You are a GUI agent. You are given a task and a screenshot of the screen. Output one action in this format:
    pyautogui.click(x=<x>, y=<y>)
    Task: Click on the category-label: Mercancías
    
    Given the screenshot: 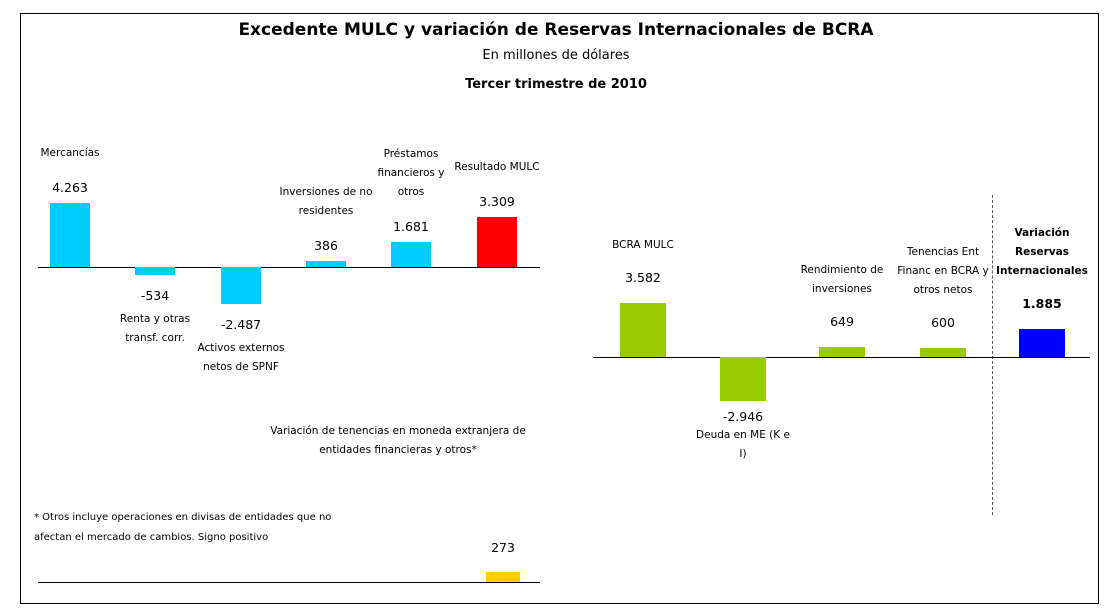 What is the action you would take?
    pyautogui.click(x=70, y=153)
    